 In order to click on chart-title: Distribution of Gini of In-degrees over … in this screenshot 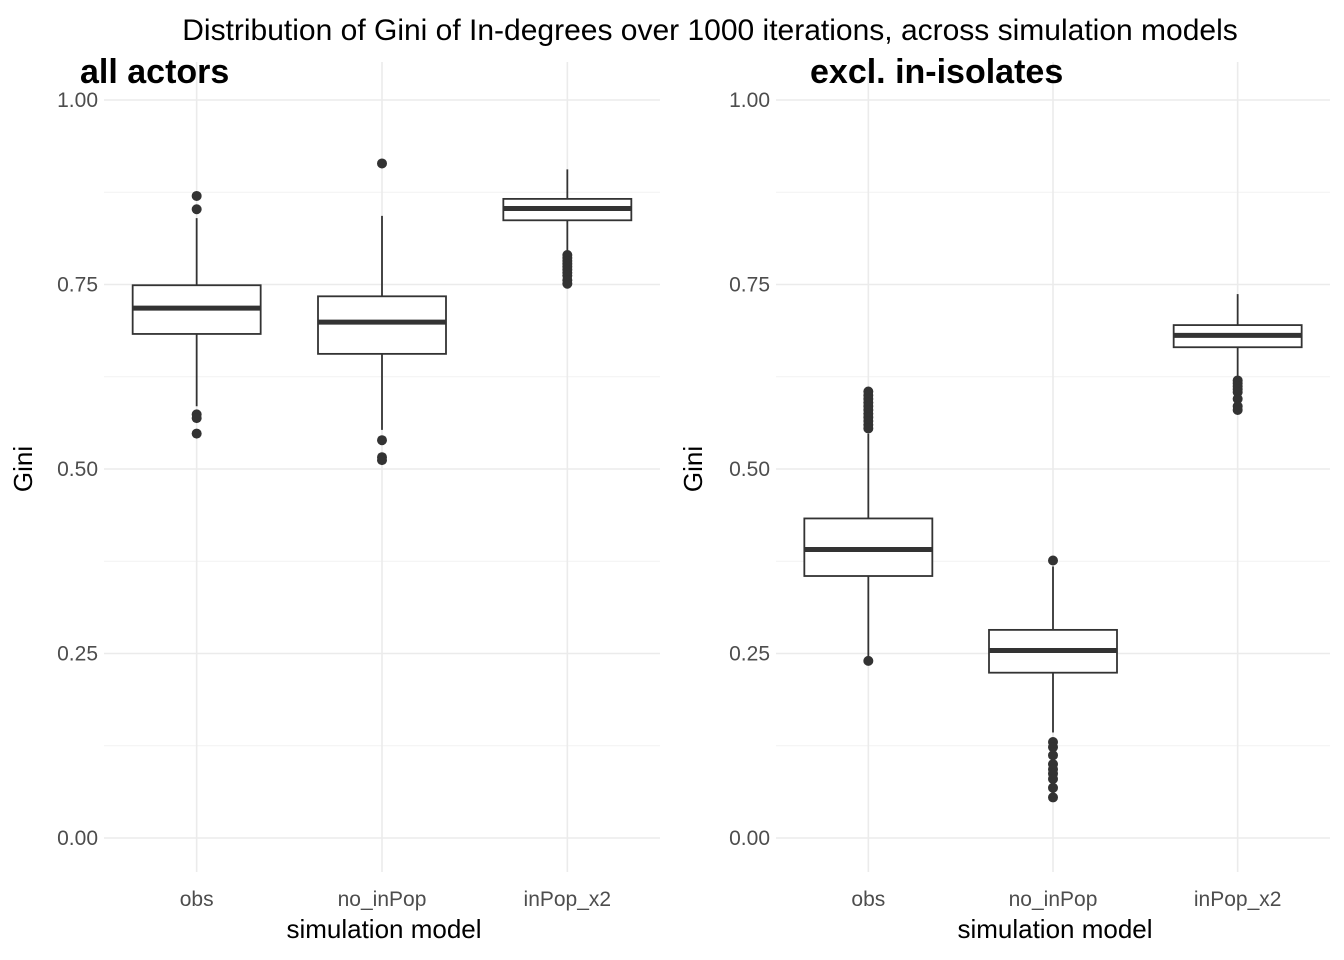, I will do `click(710, 30)`.